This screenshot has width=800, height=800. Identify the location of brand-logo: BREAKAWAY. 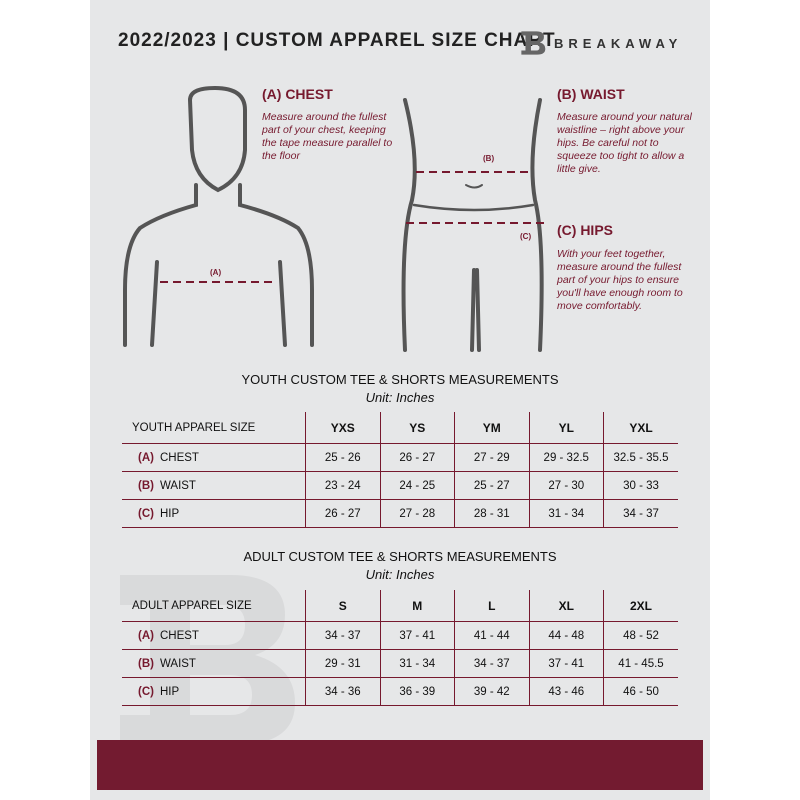
(601, 43).